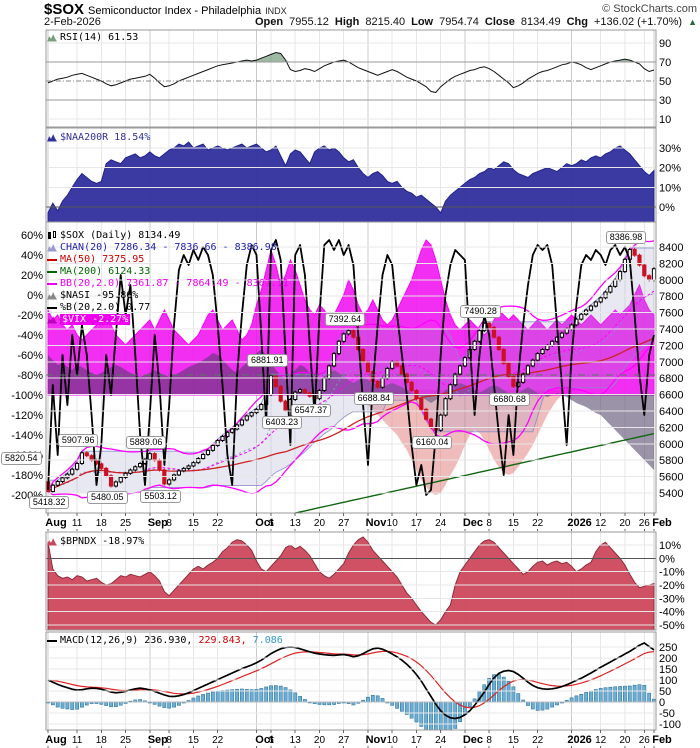 The width and height of the screenshot is (700, 748). What do you see at coordinates (168, 247) in the screenshot?
I see `legend-chan20: CHAN(20) 7286.34 - 7836.66 - 8386.98` at bounding box center [168, 247].